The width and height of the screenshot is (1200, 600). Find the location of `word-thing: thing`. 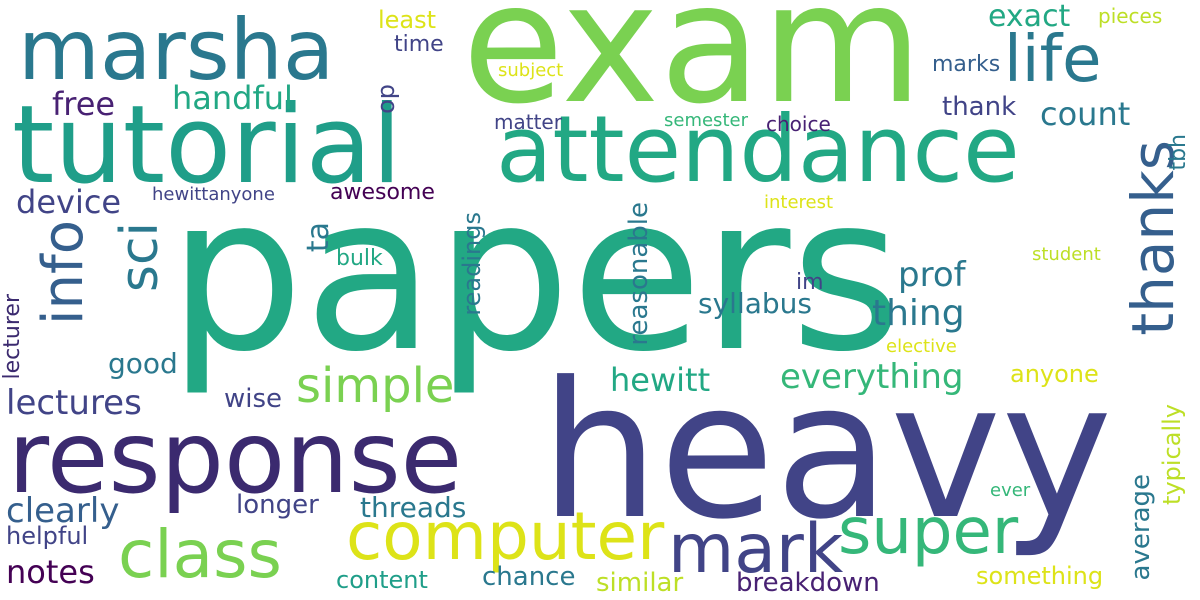

word-thing: thing is located at coordinates (918, 313).